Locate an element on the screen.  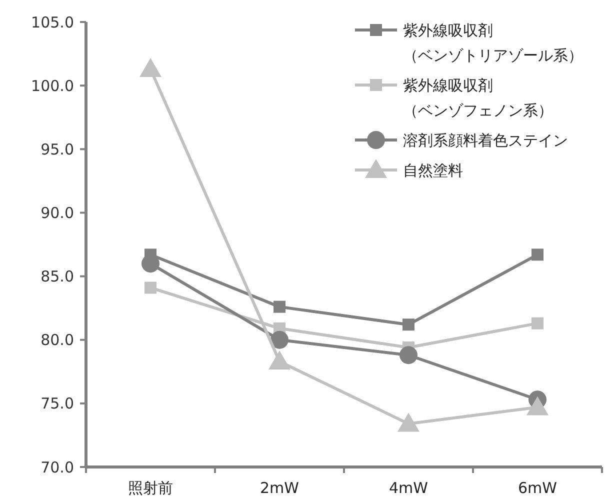
y-tick-label: 80.0 is located at coordinates (57, 340).